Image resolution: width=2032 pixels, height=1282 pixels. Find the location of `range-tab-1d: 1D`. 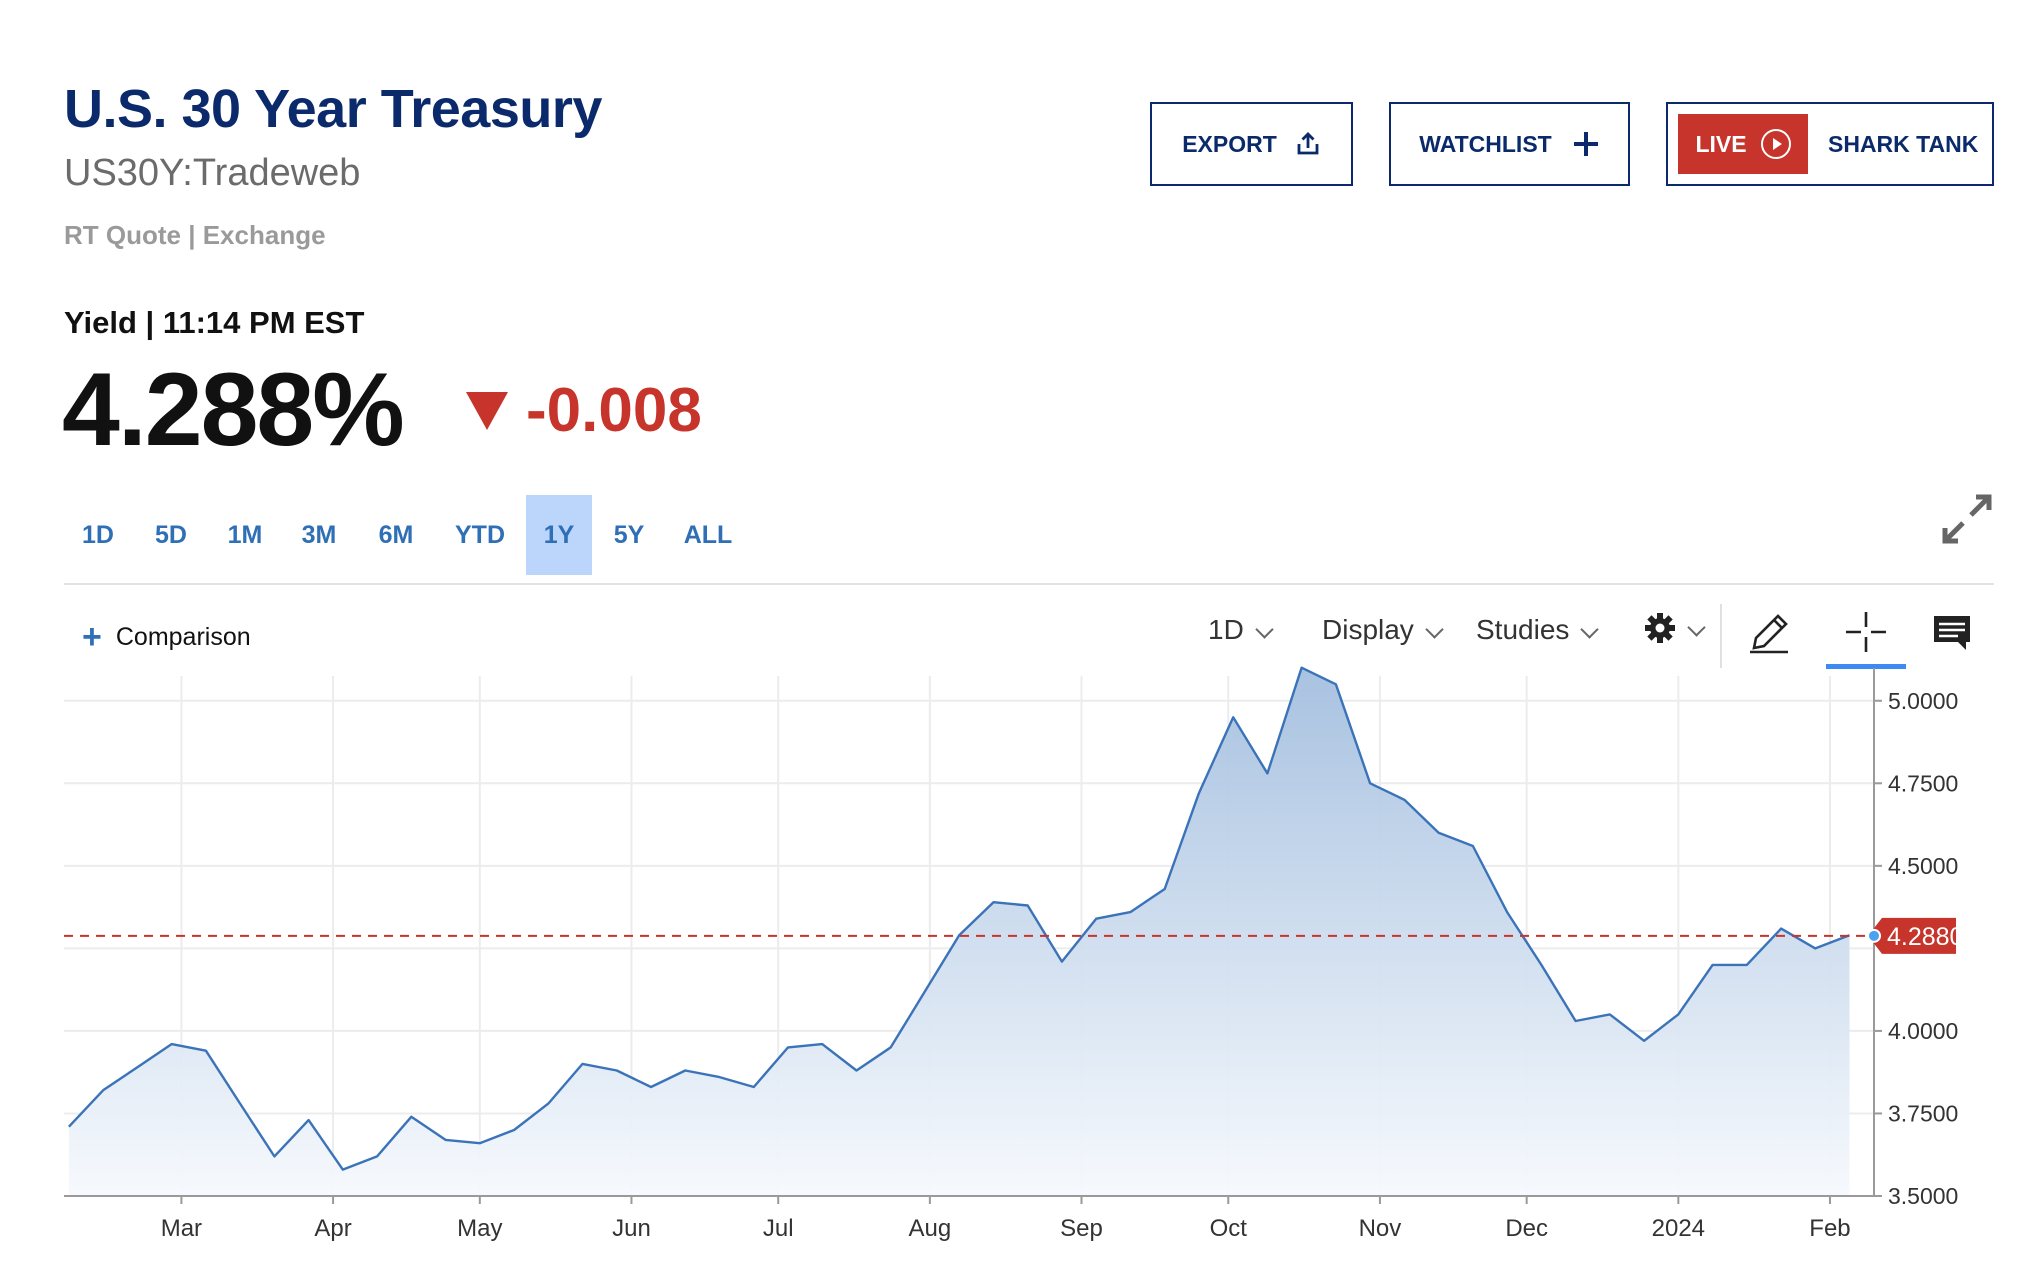

range-tab-1d: 1D is located at coordinates (98, 534).